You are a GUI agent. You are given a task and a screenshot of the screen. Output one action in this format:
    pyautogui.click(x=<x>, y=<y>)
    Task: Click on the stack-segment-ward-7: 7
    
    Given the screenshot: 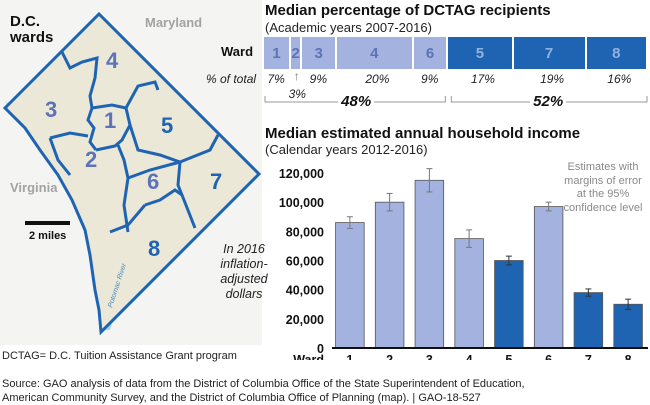 What is the action you would take?
    pyautogui.click(x=550, y=53)
    